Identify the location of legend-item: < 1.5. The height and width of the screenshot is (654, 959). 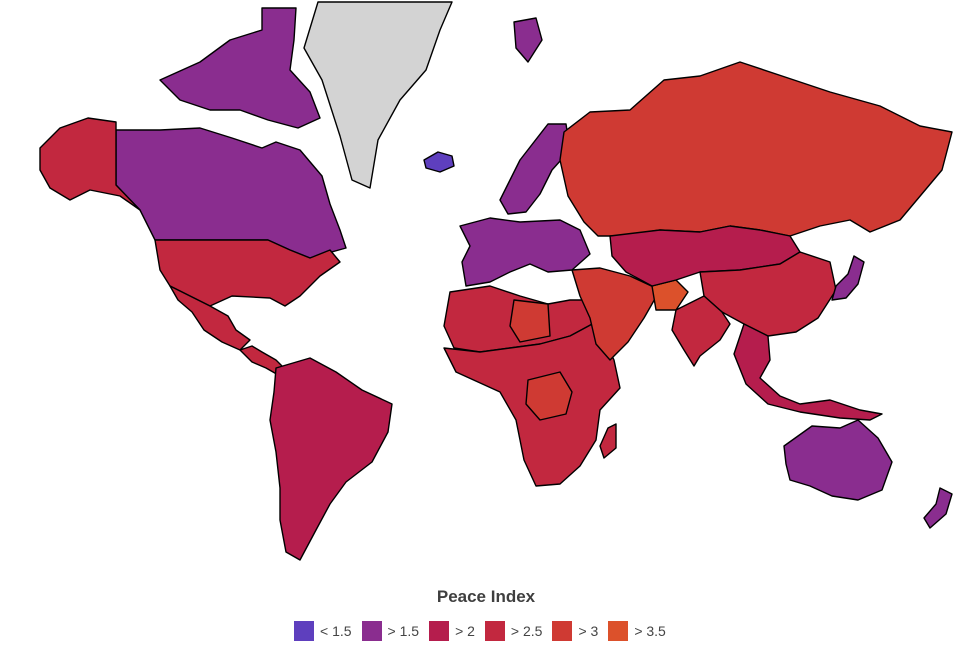
(323, 631).